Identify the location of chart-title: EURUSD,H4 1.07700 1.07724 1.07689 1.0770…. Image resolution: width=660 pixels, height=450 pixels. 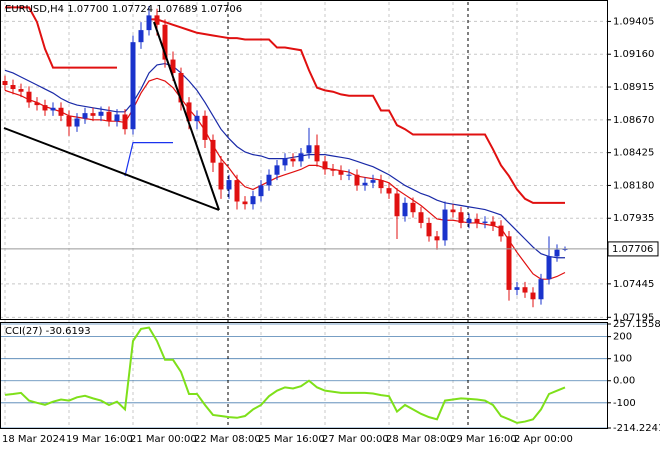
(123, 9).